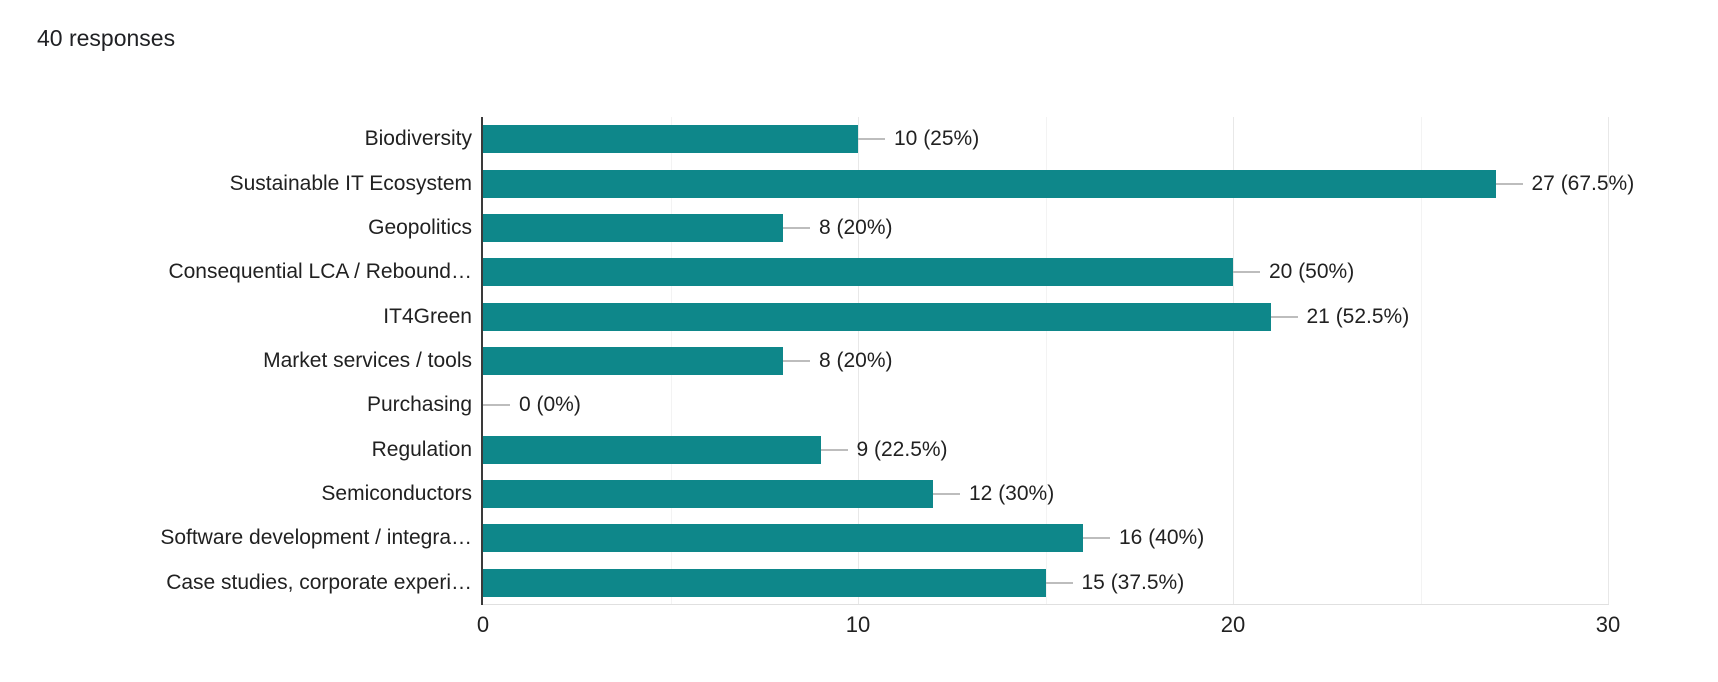  I want to click on value-label: 27 (67.5%), so click(1583, 183).